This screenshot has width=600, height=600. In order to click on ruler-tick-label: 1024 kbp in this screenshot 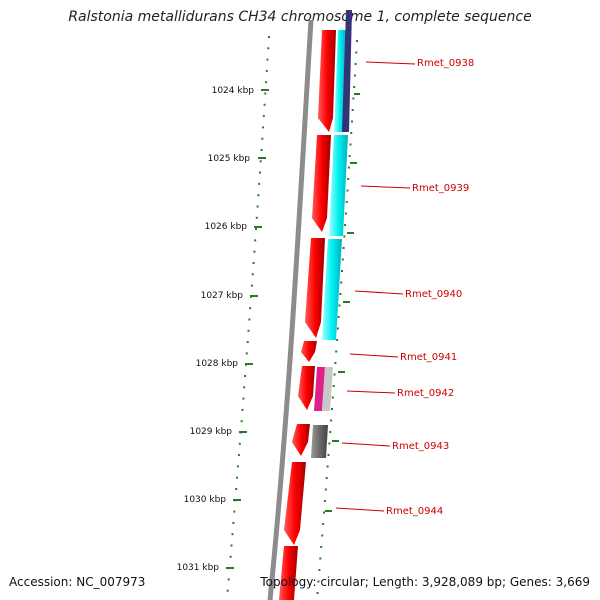, I will do `click(233, 91)`.